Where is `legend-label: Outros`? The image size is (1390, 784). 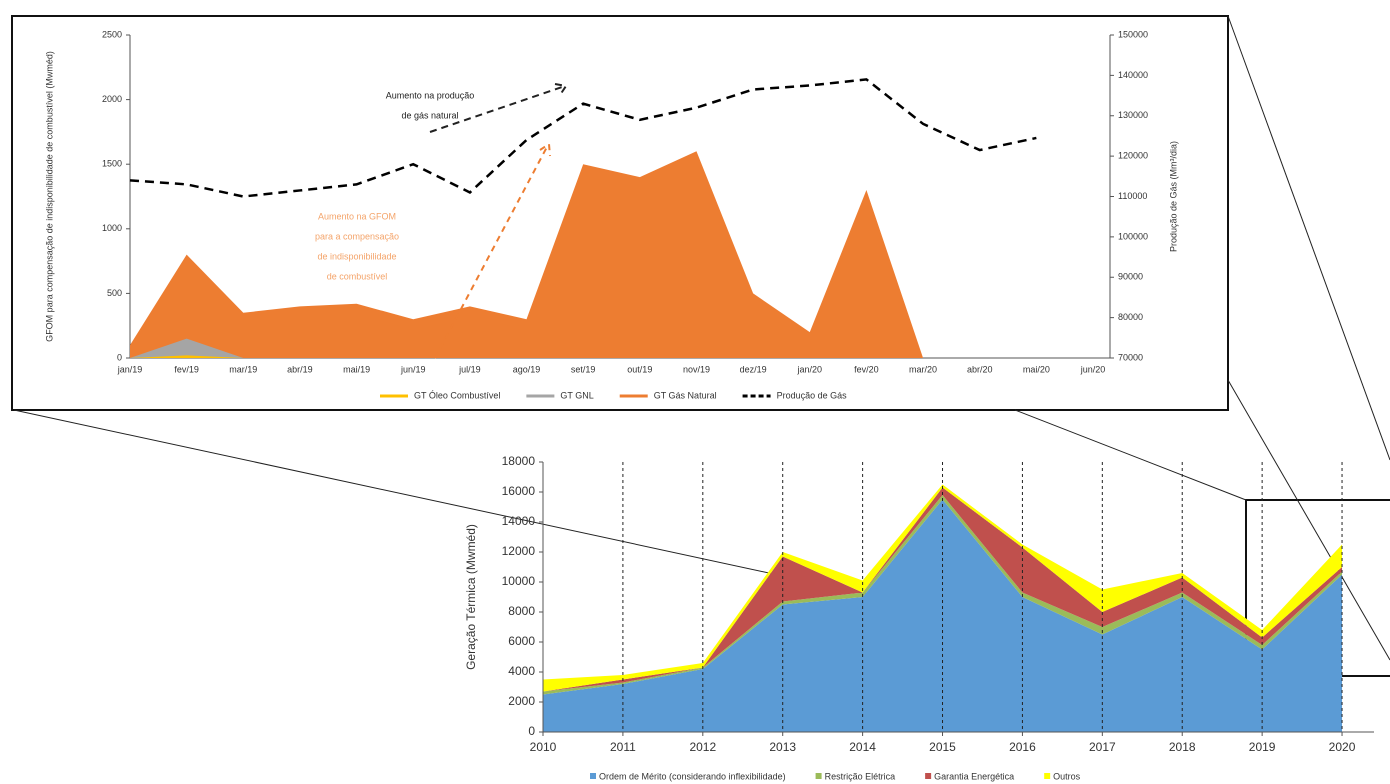
legend-label: Outros is located at coordinates (1067, 776).